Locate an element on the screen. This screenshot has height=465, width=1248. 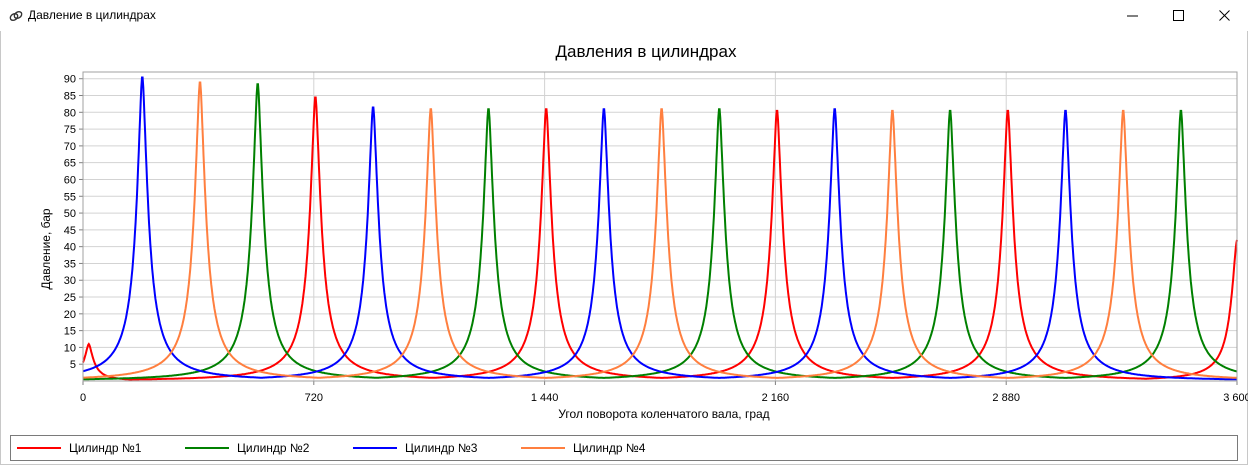
x-tick-label: 1 440 is located at coordinates (545, 398).